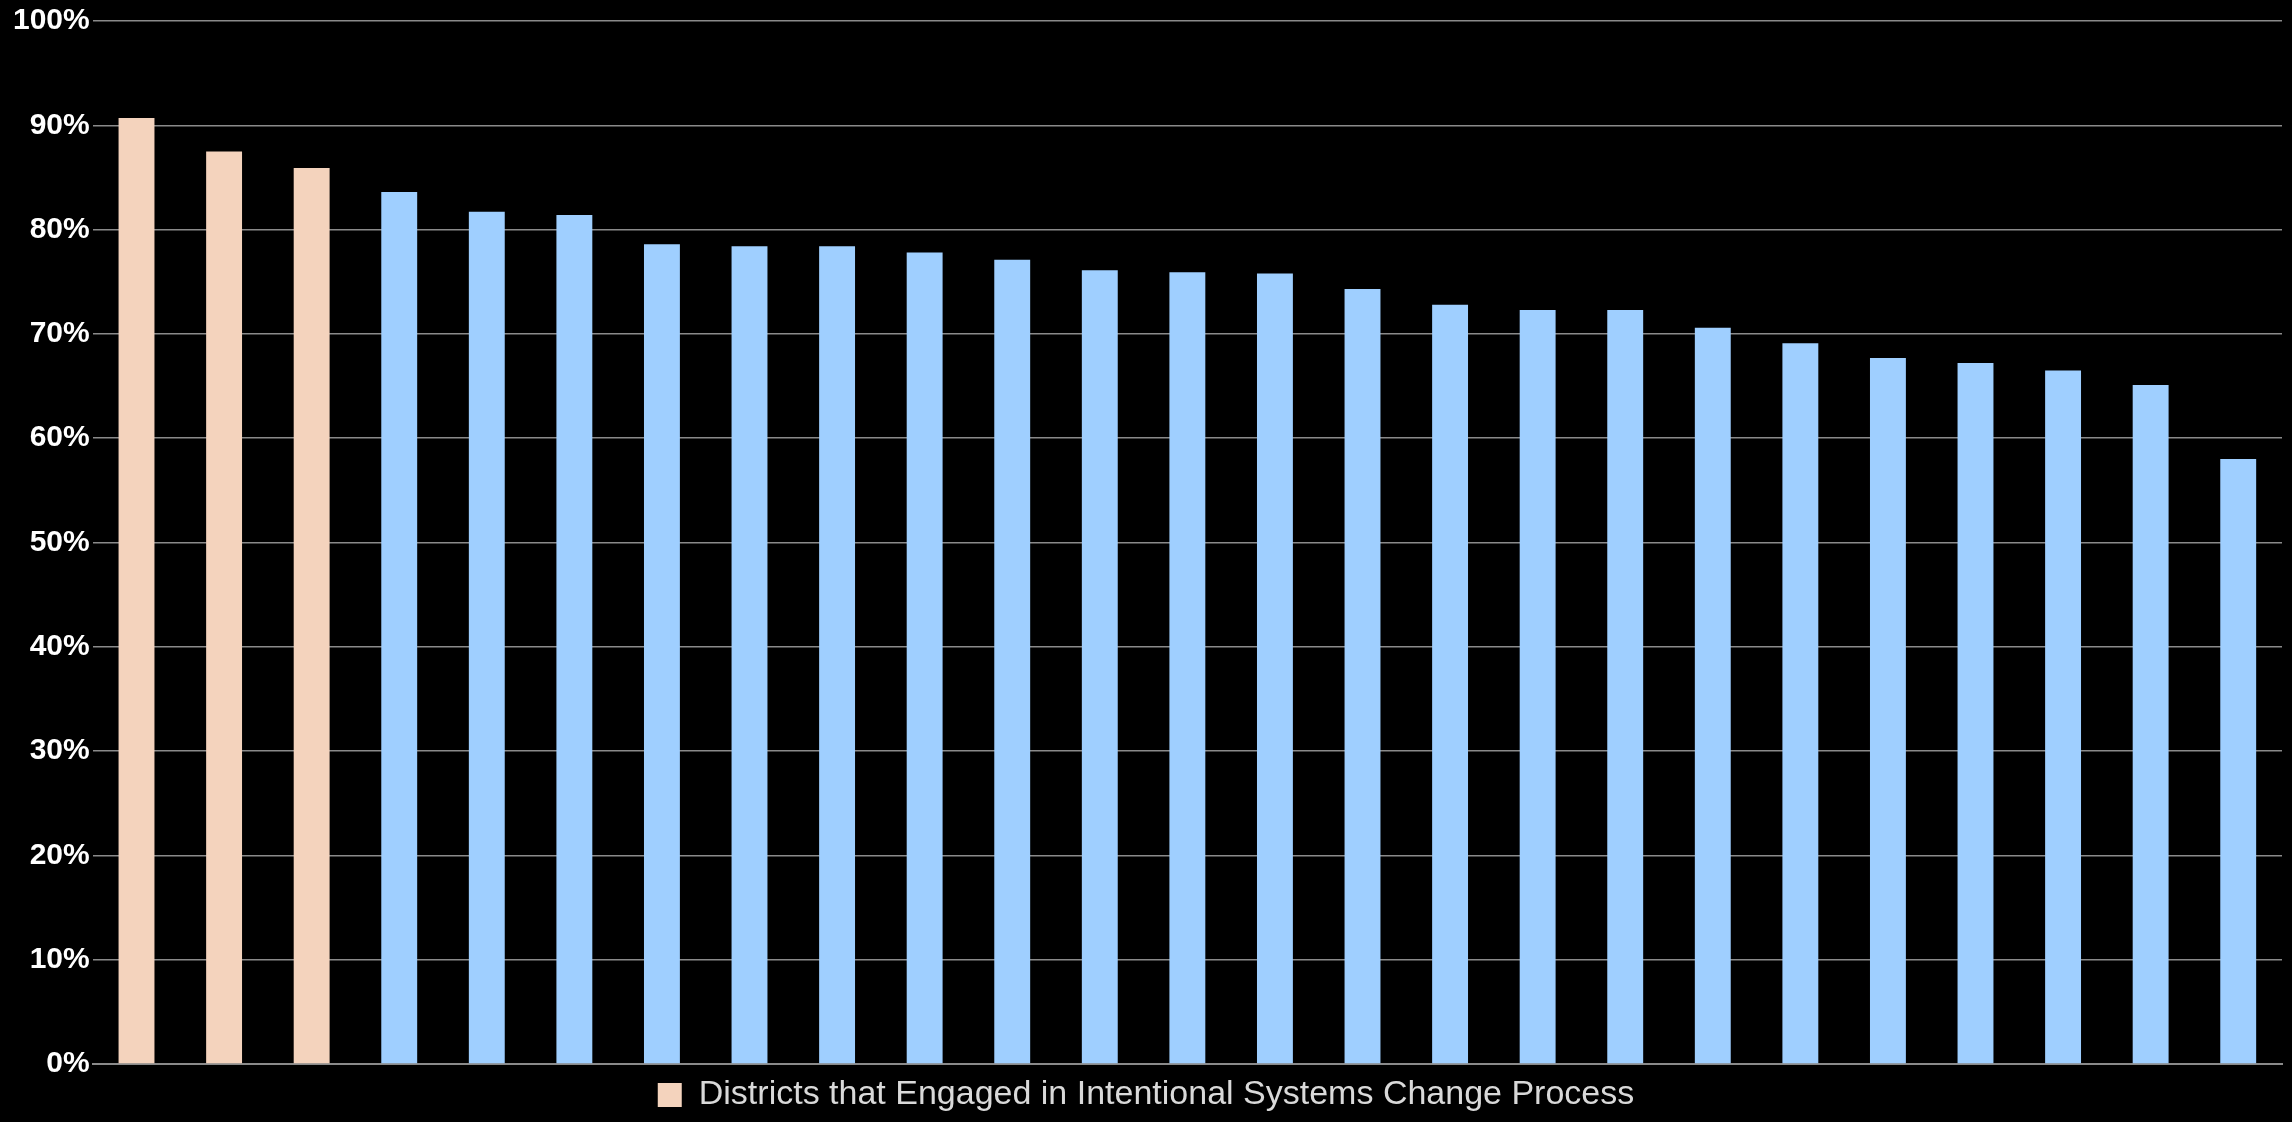 Image resolution: width=2292 pixels, height=1122 pixels. Describe the element at coordinates (59, 957) in the screenshot. I see `y-tick-label: 10%` at that location.